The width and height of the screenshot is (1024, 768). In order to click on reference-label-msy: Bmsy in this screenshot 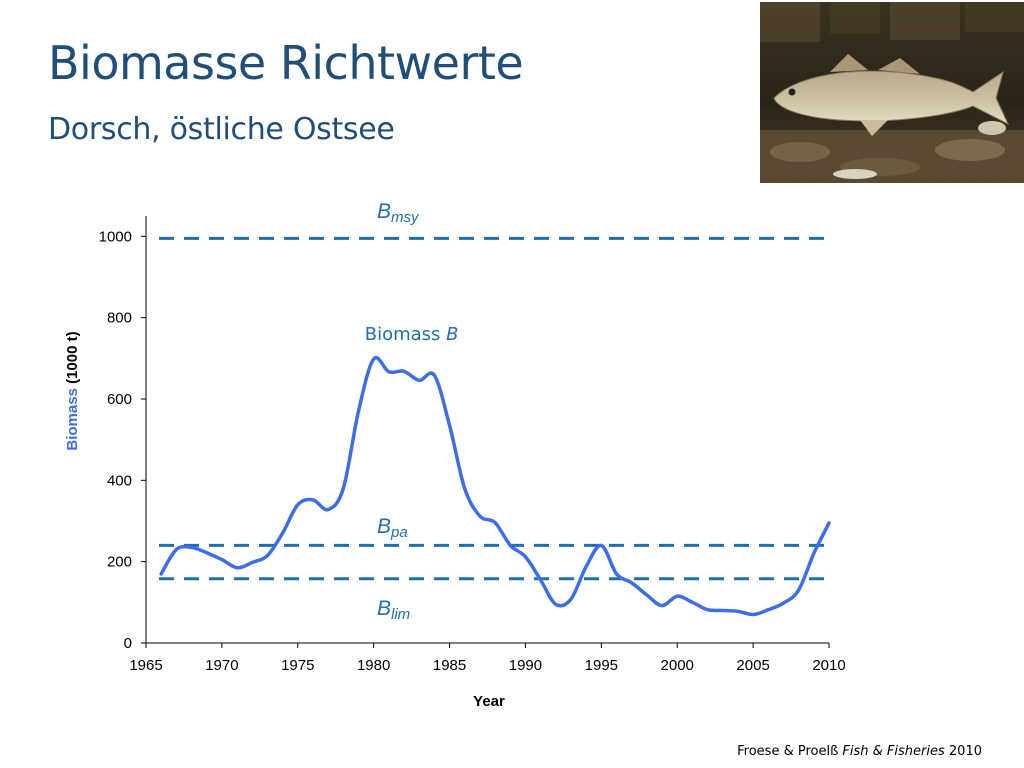, I will do `click(398, 213)`.